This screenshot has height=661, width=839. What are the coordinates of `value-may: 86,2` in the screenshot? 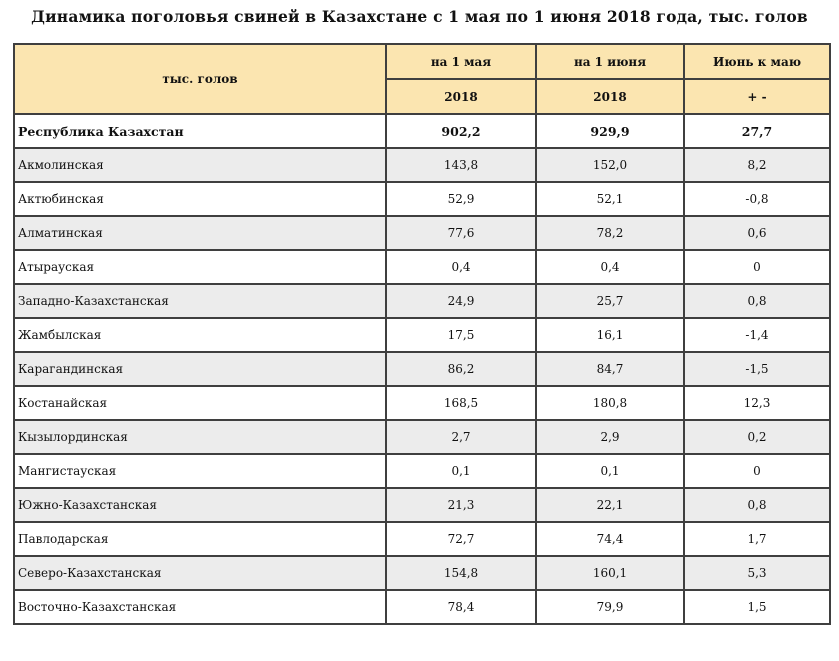 It's located at (461, 369).